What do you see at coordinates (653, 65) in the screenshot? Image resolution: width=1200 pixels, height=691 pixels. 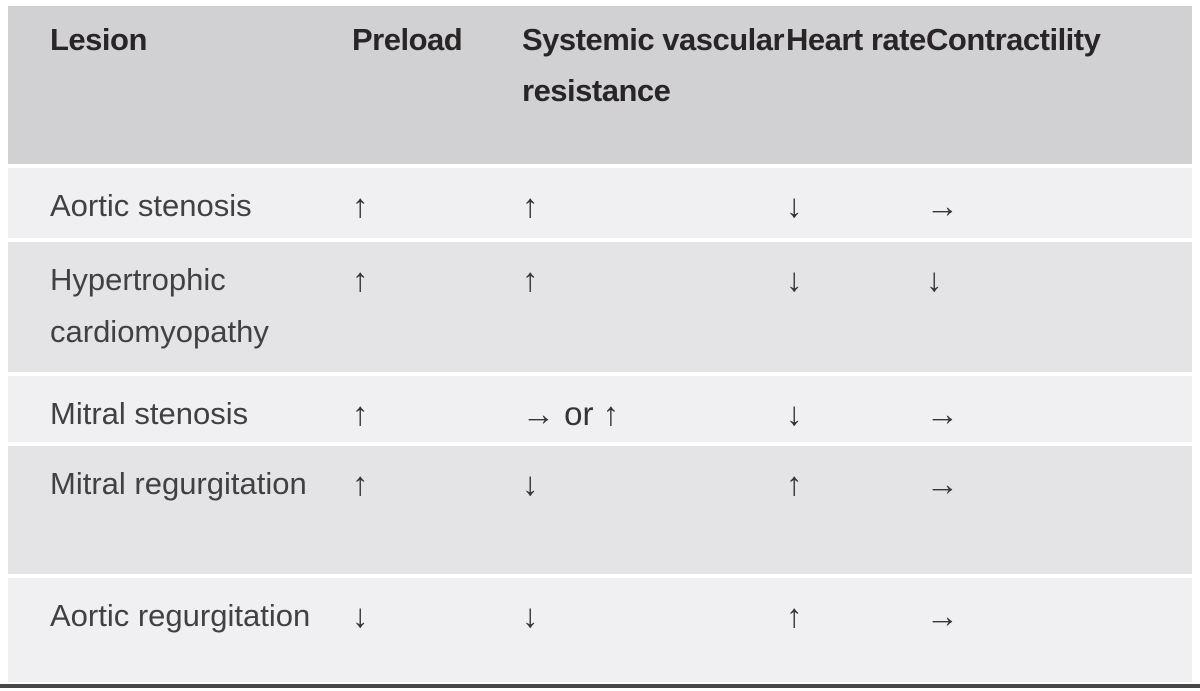 I see `header-cell-systemic-vascular-resistance: Systemic vascular resistance` at bounding box center [653, 65].